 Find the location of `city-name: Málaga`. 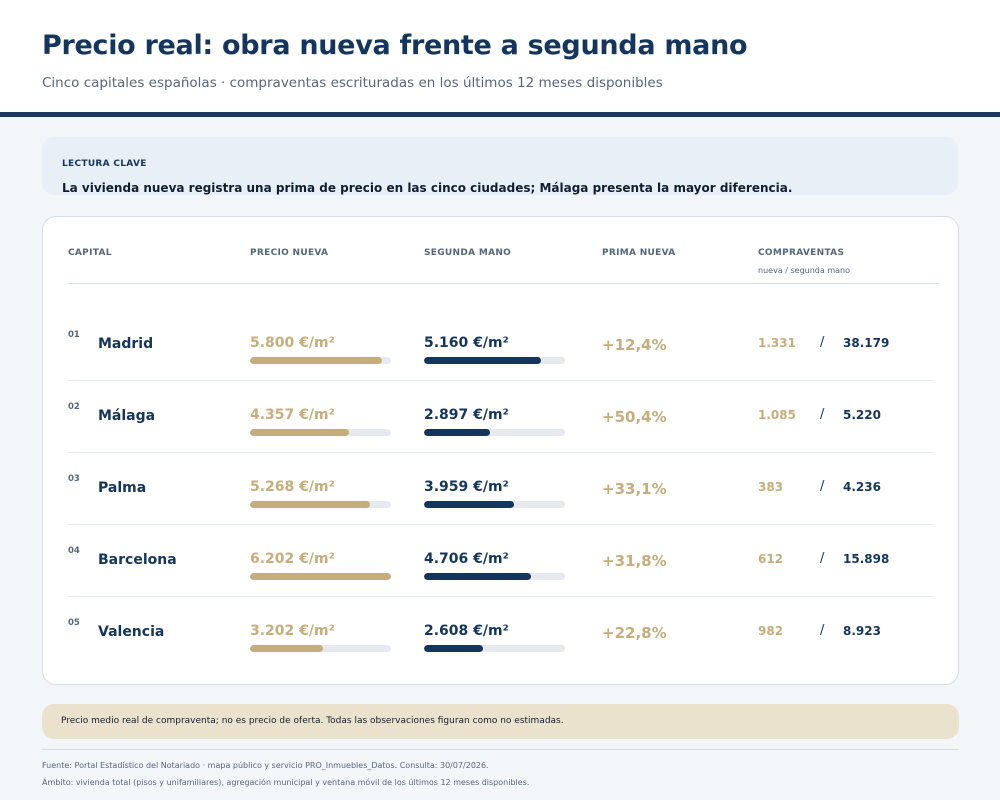

city-name: Málaga is located at coordinates (127, 416).